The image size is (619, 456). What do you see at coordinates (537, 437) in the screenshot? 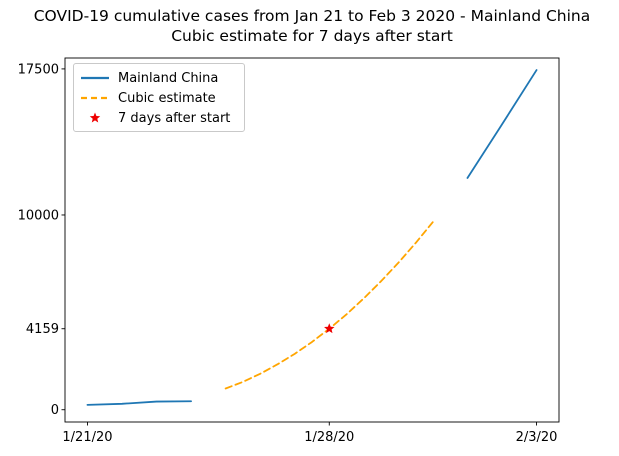
I see `x-tick-label: 2/3/20` at bounding box center [537, 437].